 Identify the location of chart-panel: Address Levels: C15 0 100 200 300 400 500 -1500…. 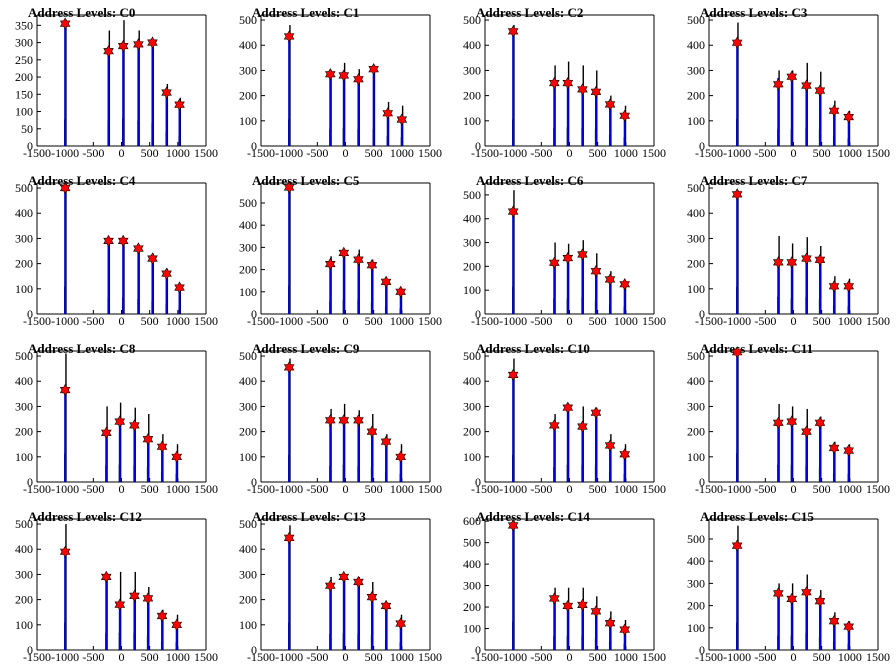
(784, 588).